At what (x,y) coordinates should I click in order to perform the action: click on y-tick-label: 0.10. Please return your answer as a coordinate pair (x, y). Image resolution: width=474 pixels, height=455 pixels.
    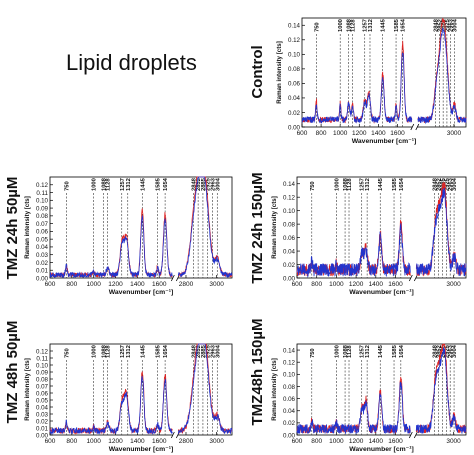
    Looking at the image, I should click on (42, 365).